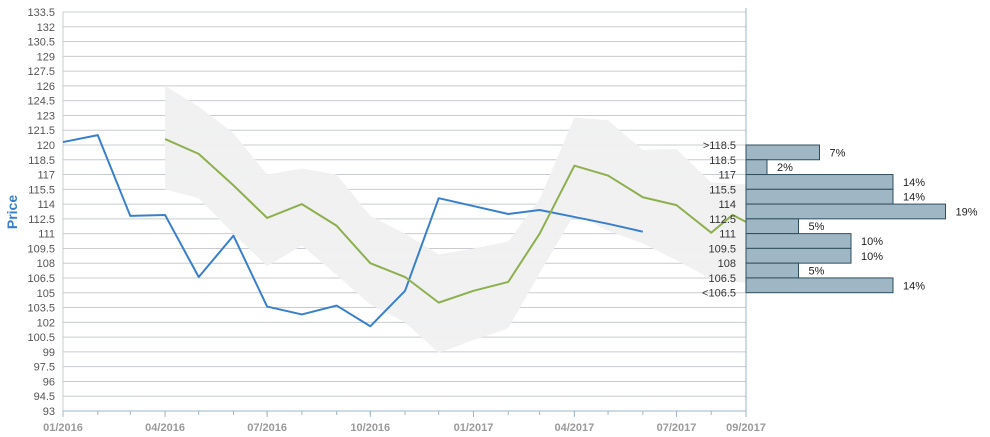 This screenshot has height=437, width=990. I want to click on y-tick-label: 109.5, so click(41, 249).